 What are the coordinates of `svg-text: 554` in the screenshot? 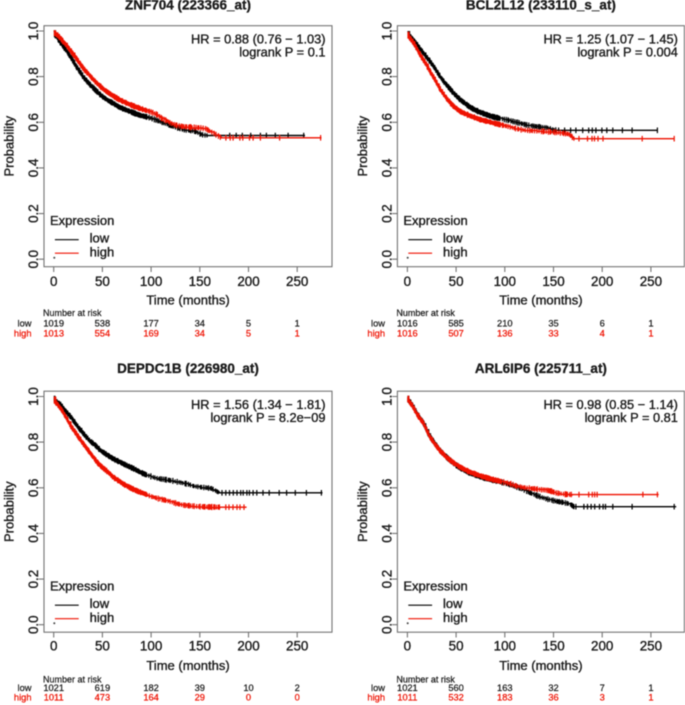 It's located at (103, 334).